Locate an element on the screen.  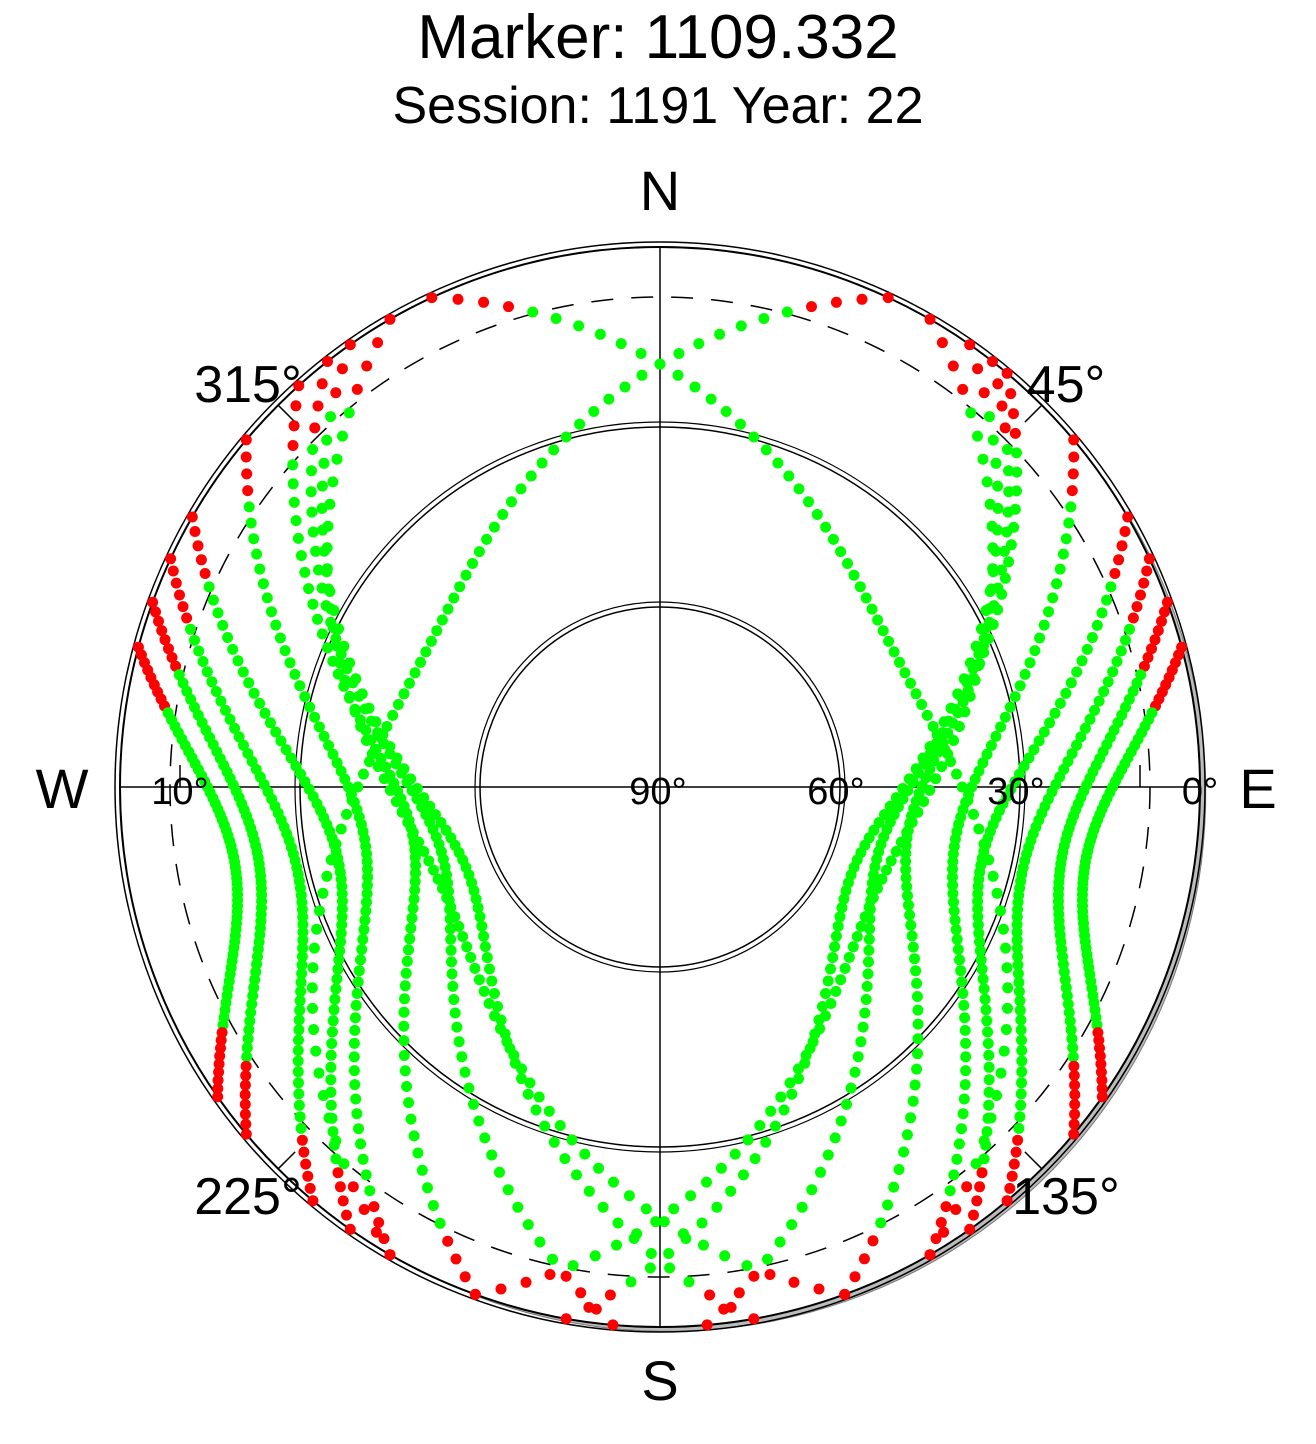
azimuth-label-315: 315° is located at coordinates (248, 385).